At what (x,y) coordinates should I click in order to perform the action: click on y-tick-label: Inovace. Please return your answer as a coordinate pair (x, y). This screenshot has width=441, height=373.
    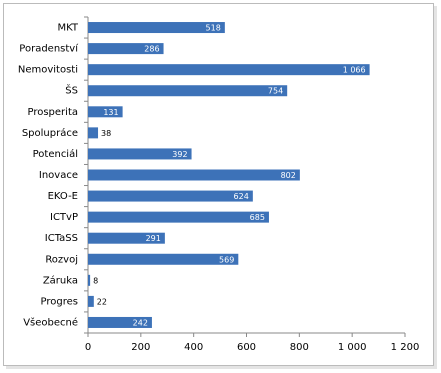
    Looking at the image, I should click on (58, 175).